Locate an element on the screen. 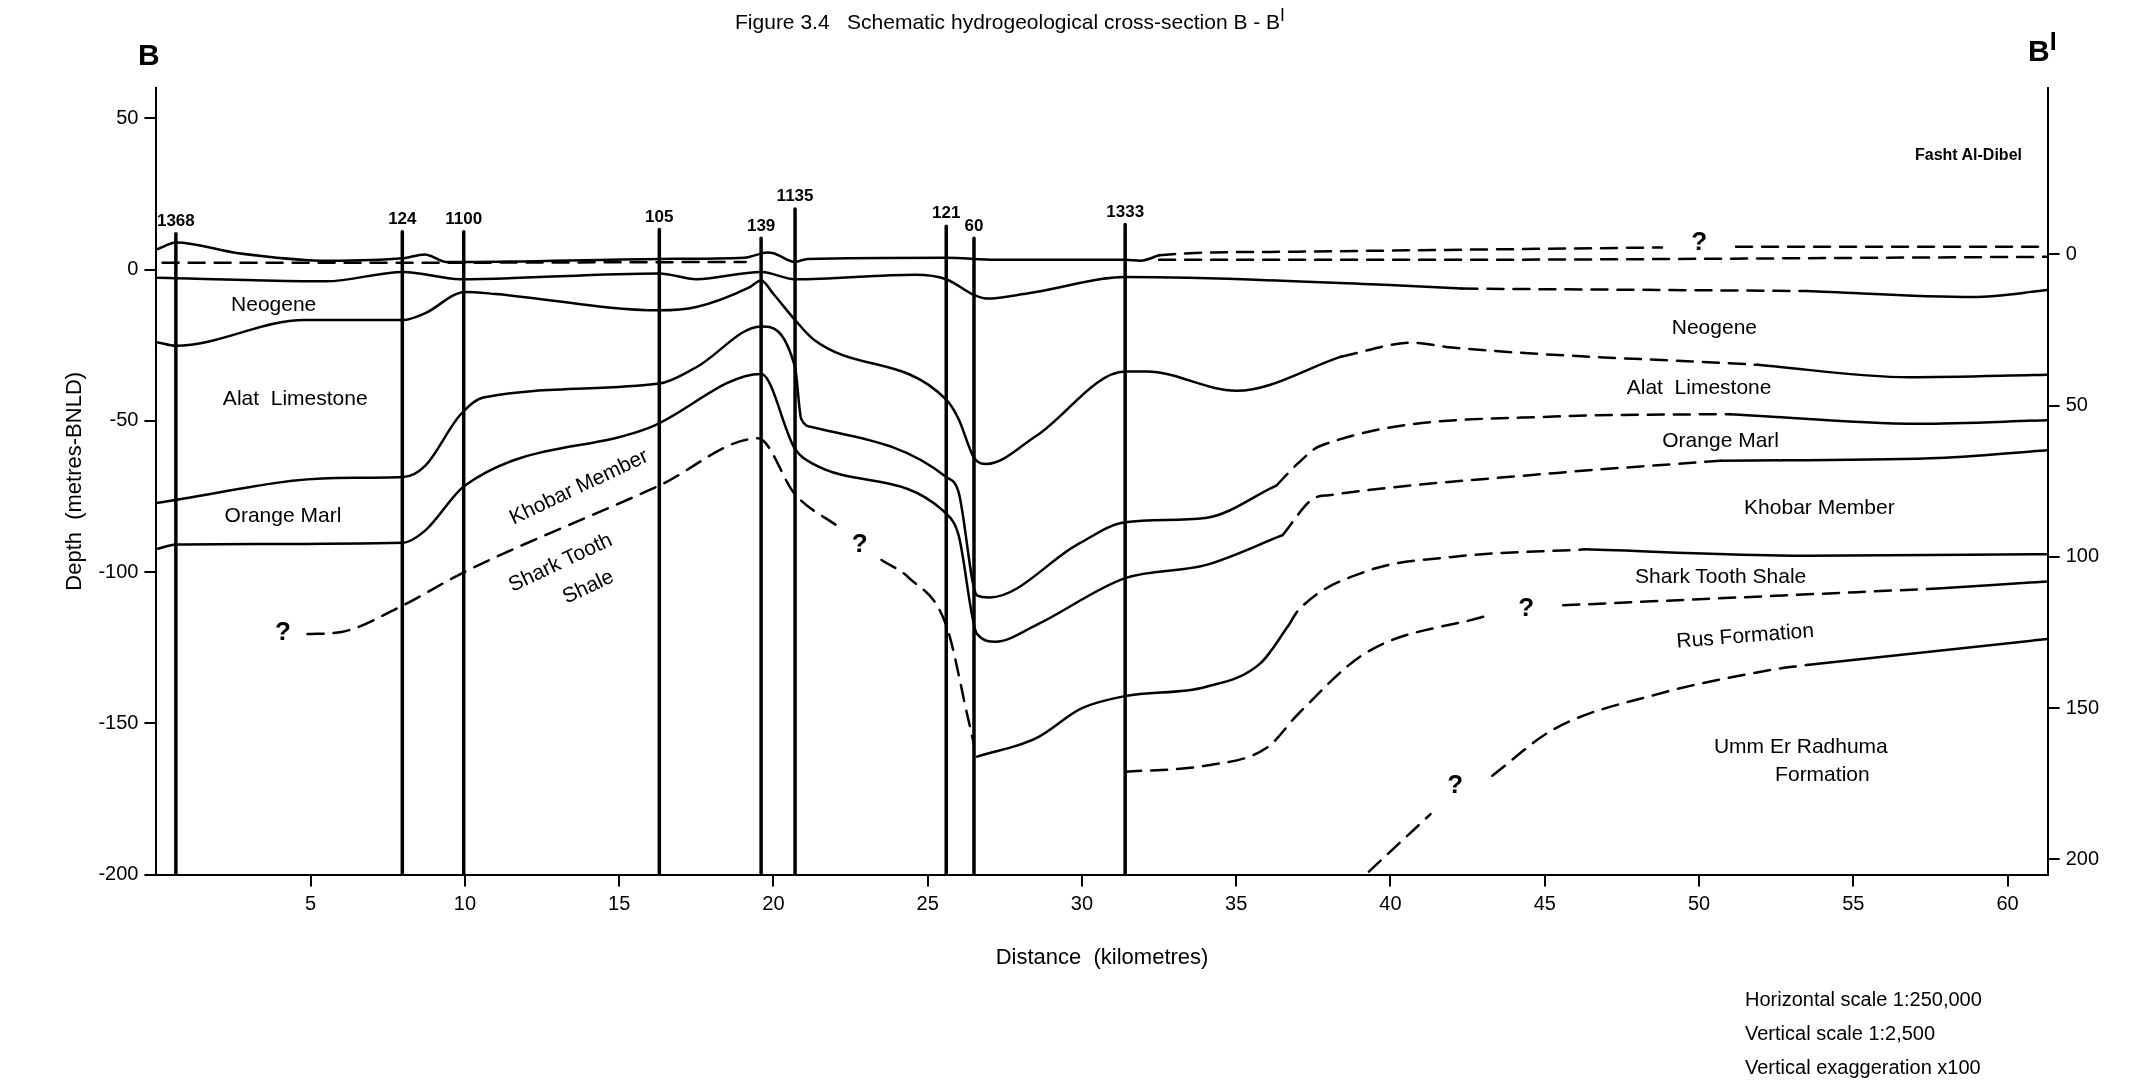  x-tick-label: 20 is located at coordinates (773, 903).